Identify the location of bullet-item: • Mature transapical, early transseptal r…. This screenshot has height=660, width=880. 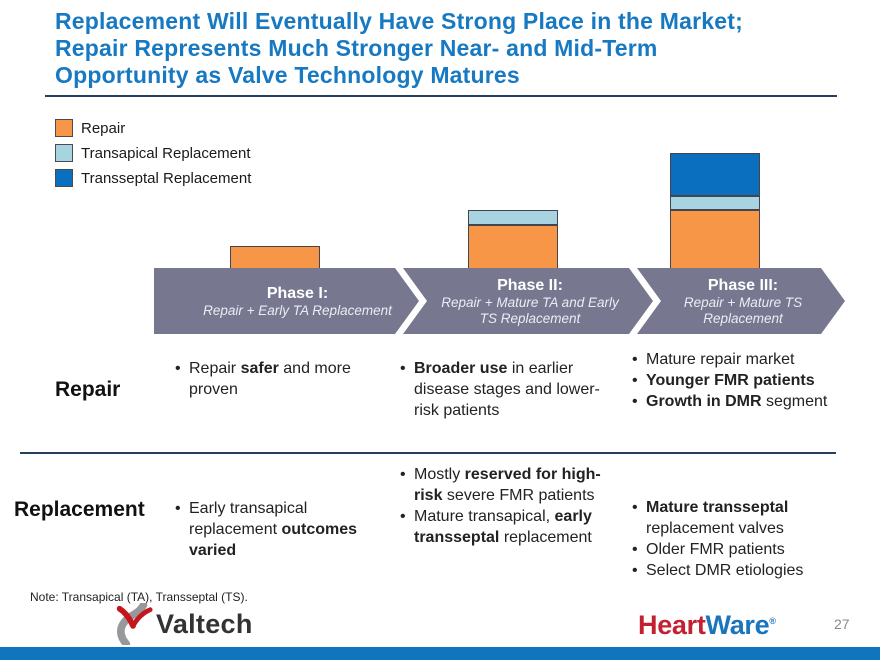
(502, 527).